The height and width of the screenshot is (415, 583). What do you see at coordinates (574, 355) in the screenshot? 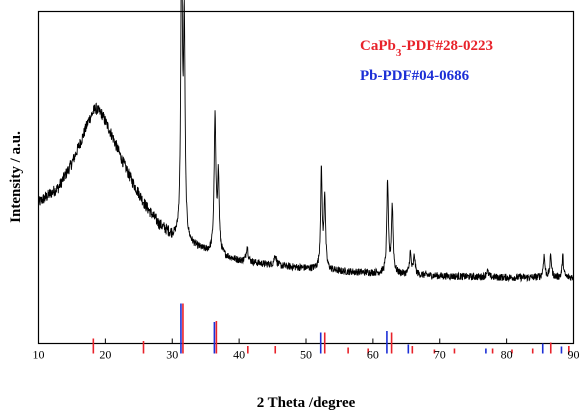
I see `x-tick-label: 90` at bounding box center [574, 355].